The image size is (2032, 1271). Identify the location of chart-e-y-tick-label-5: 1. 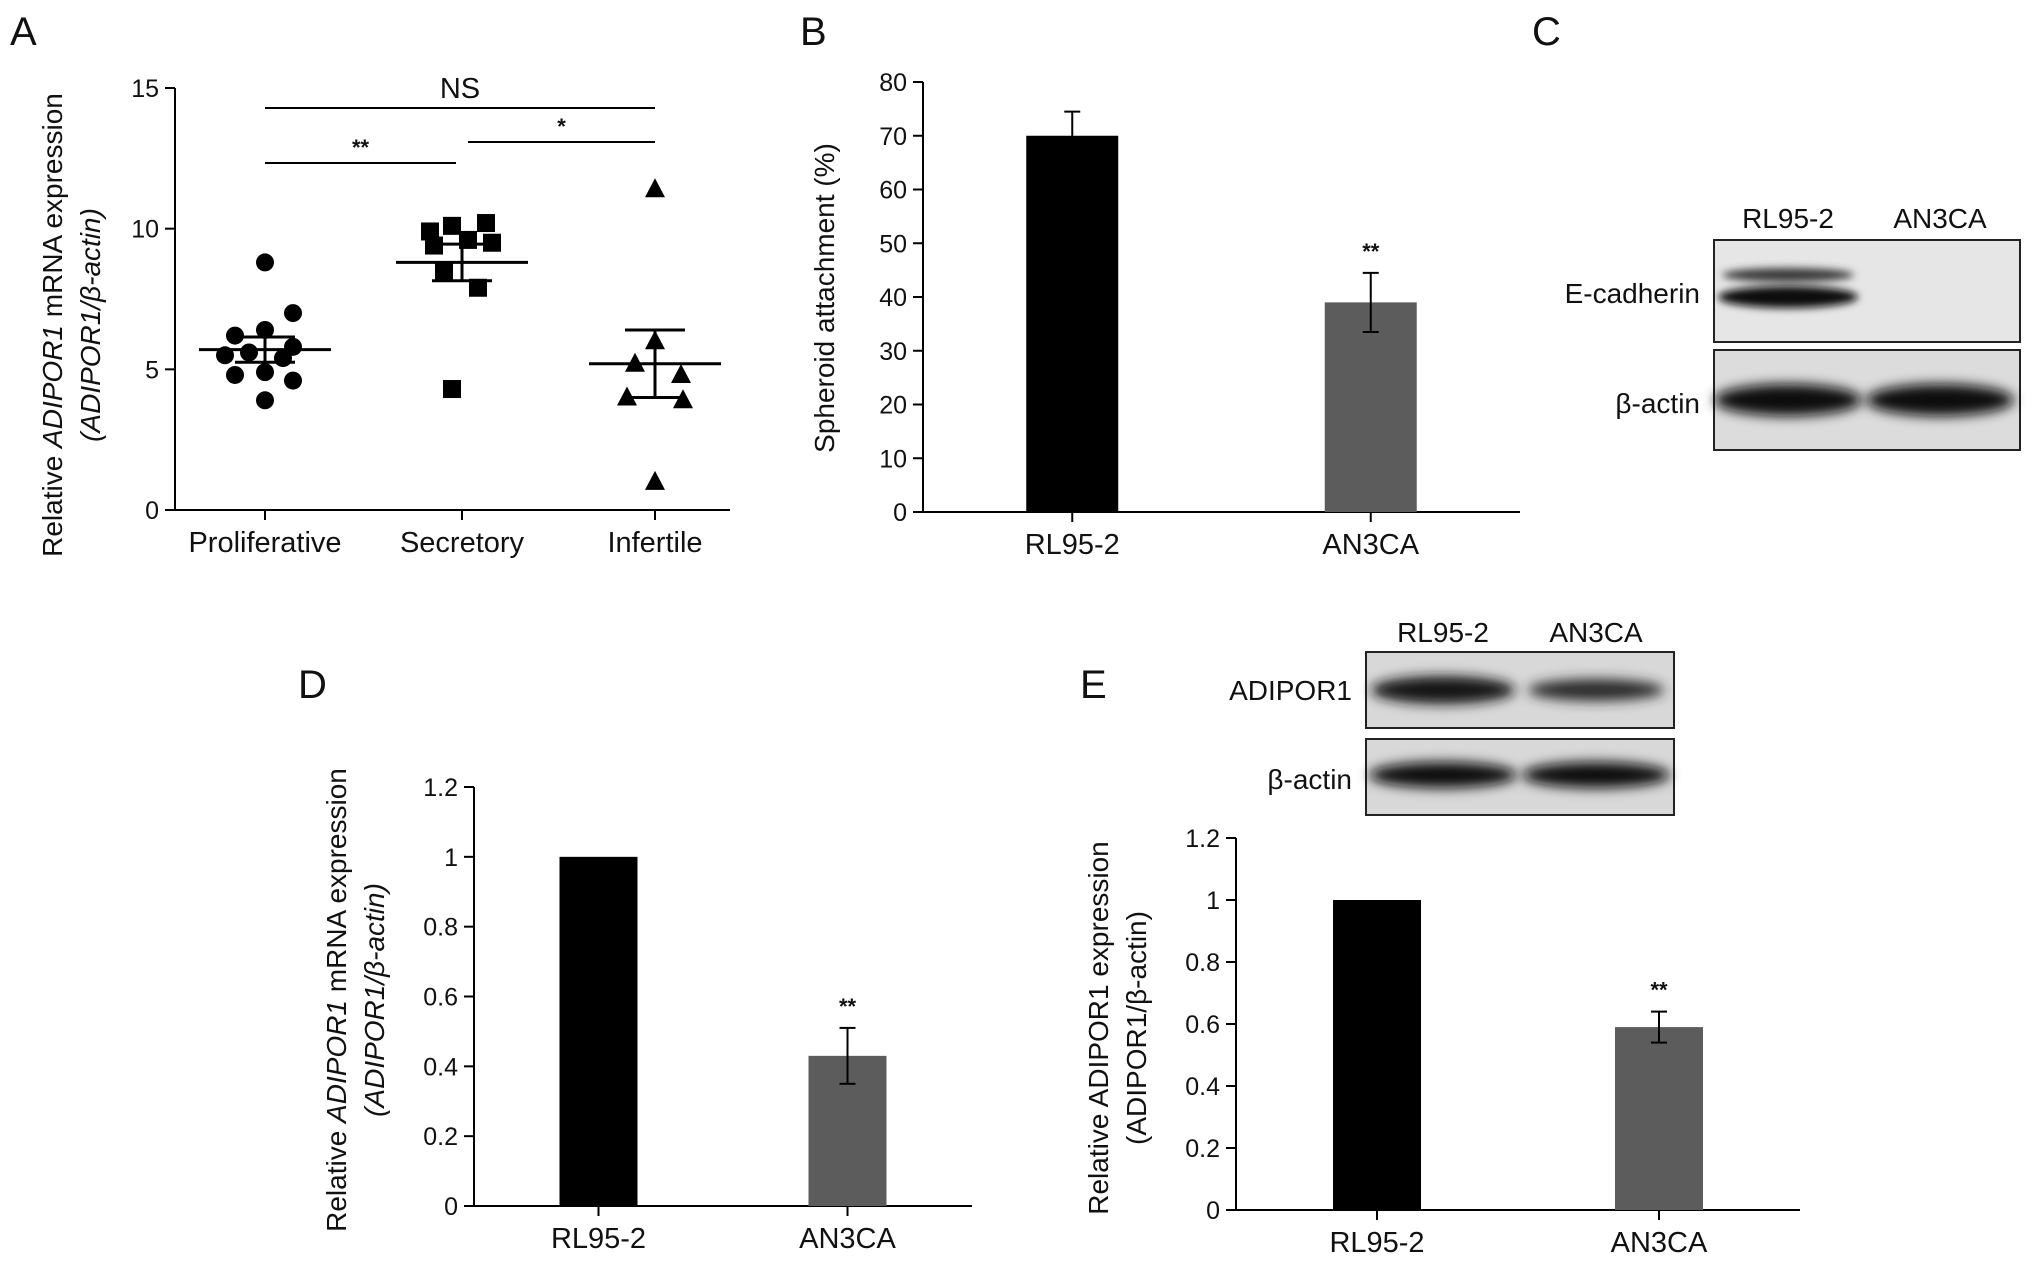
(1213, 901).